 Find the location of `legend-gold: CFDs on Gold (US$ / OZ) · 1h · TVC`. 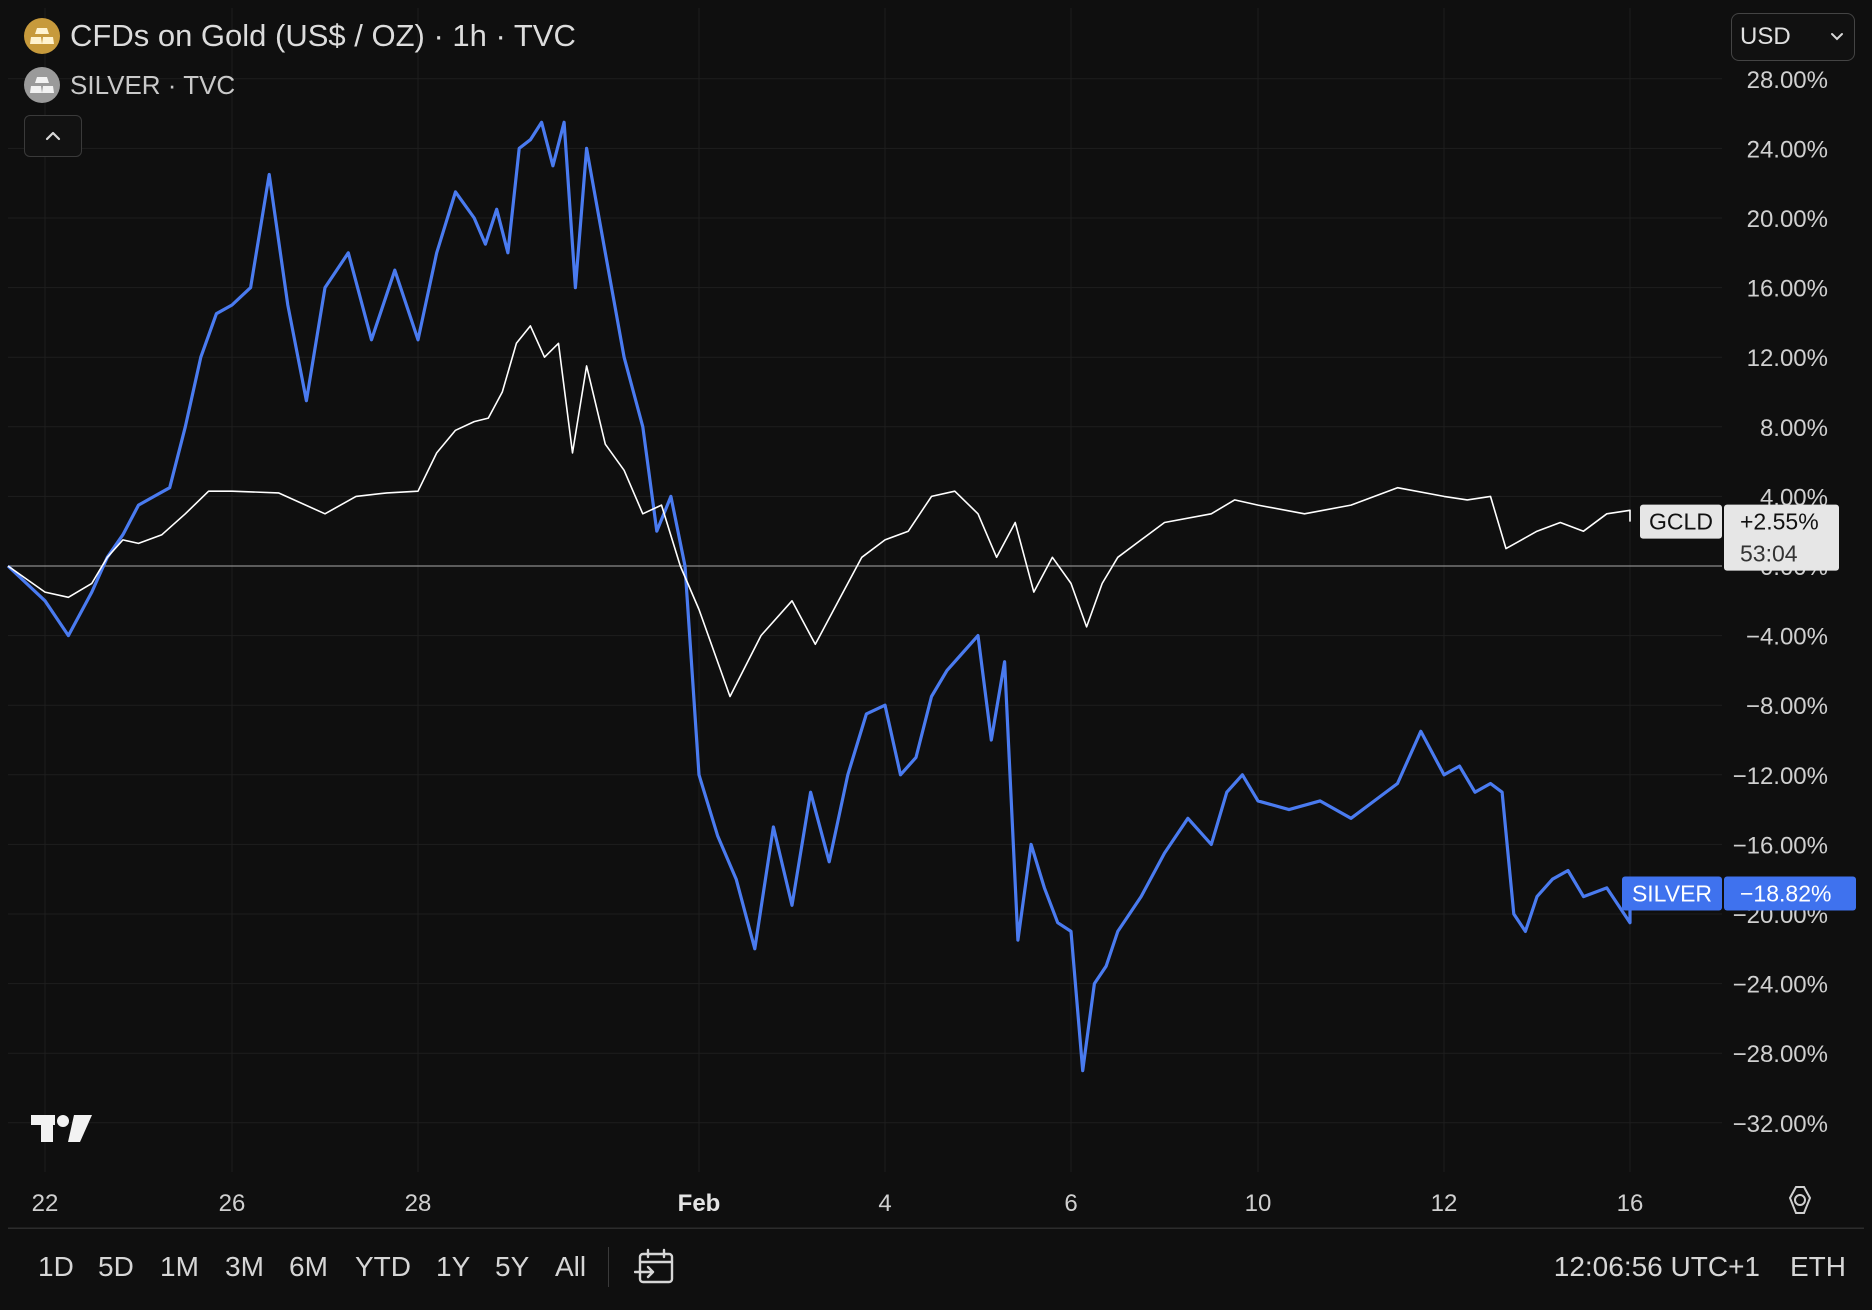

legend-gold: CFDs on Gold (US$ / OZ) · 1h · TVC is located at coordinates (300, 36).